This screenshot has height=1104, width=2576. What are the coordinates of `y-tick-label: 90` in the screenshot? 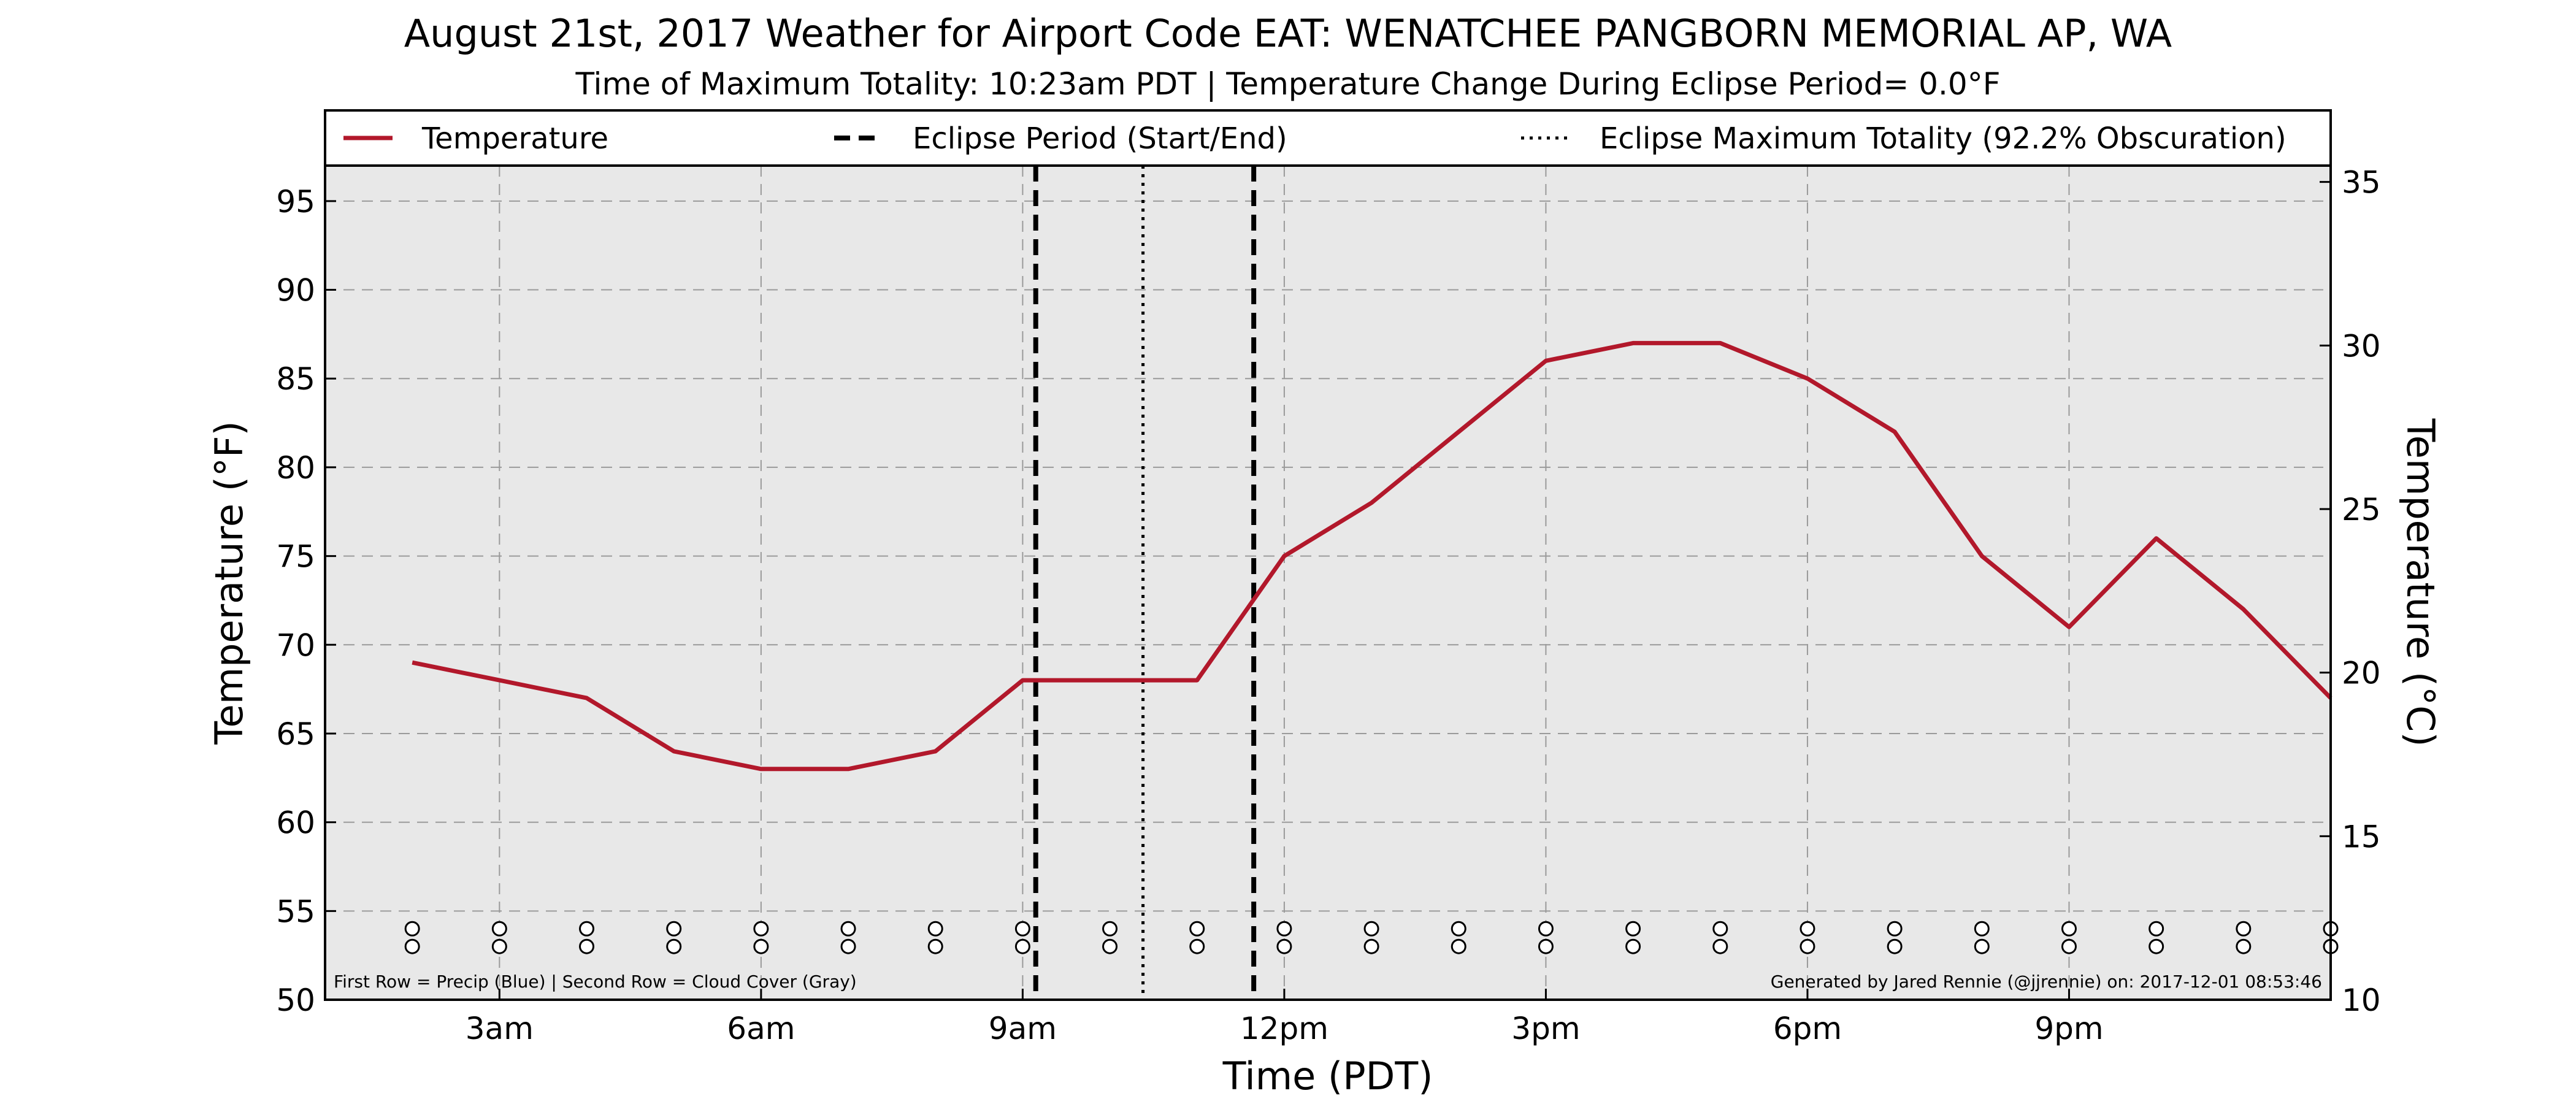 It's located at (295, 291).